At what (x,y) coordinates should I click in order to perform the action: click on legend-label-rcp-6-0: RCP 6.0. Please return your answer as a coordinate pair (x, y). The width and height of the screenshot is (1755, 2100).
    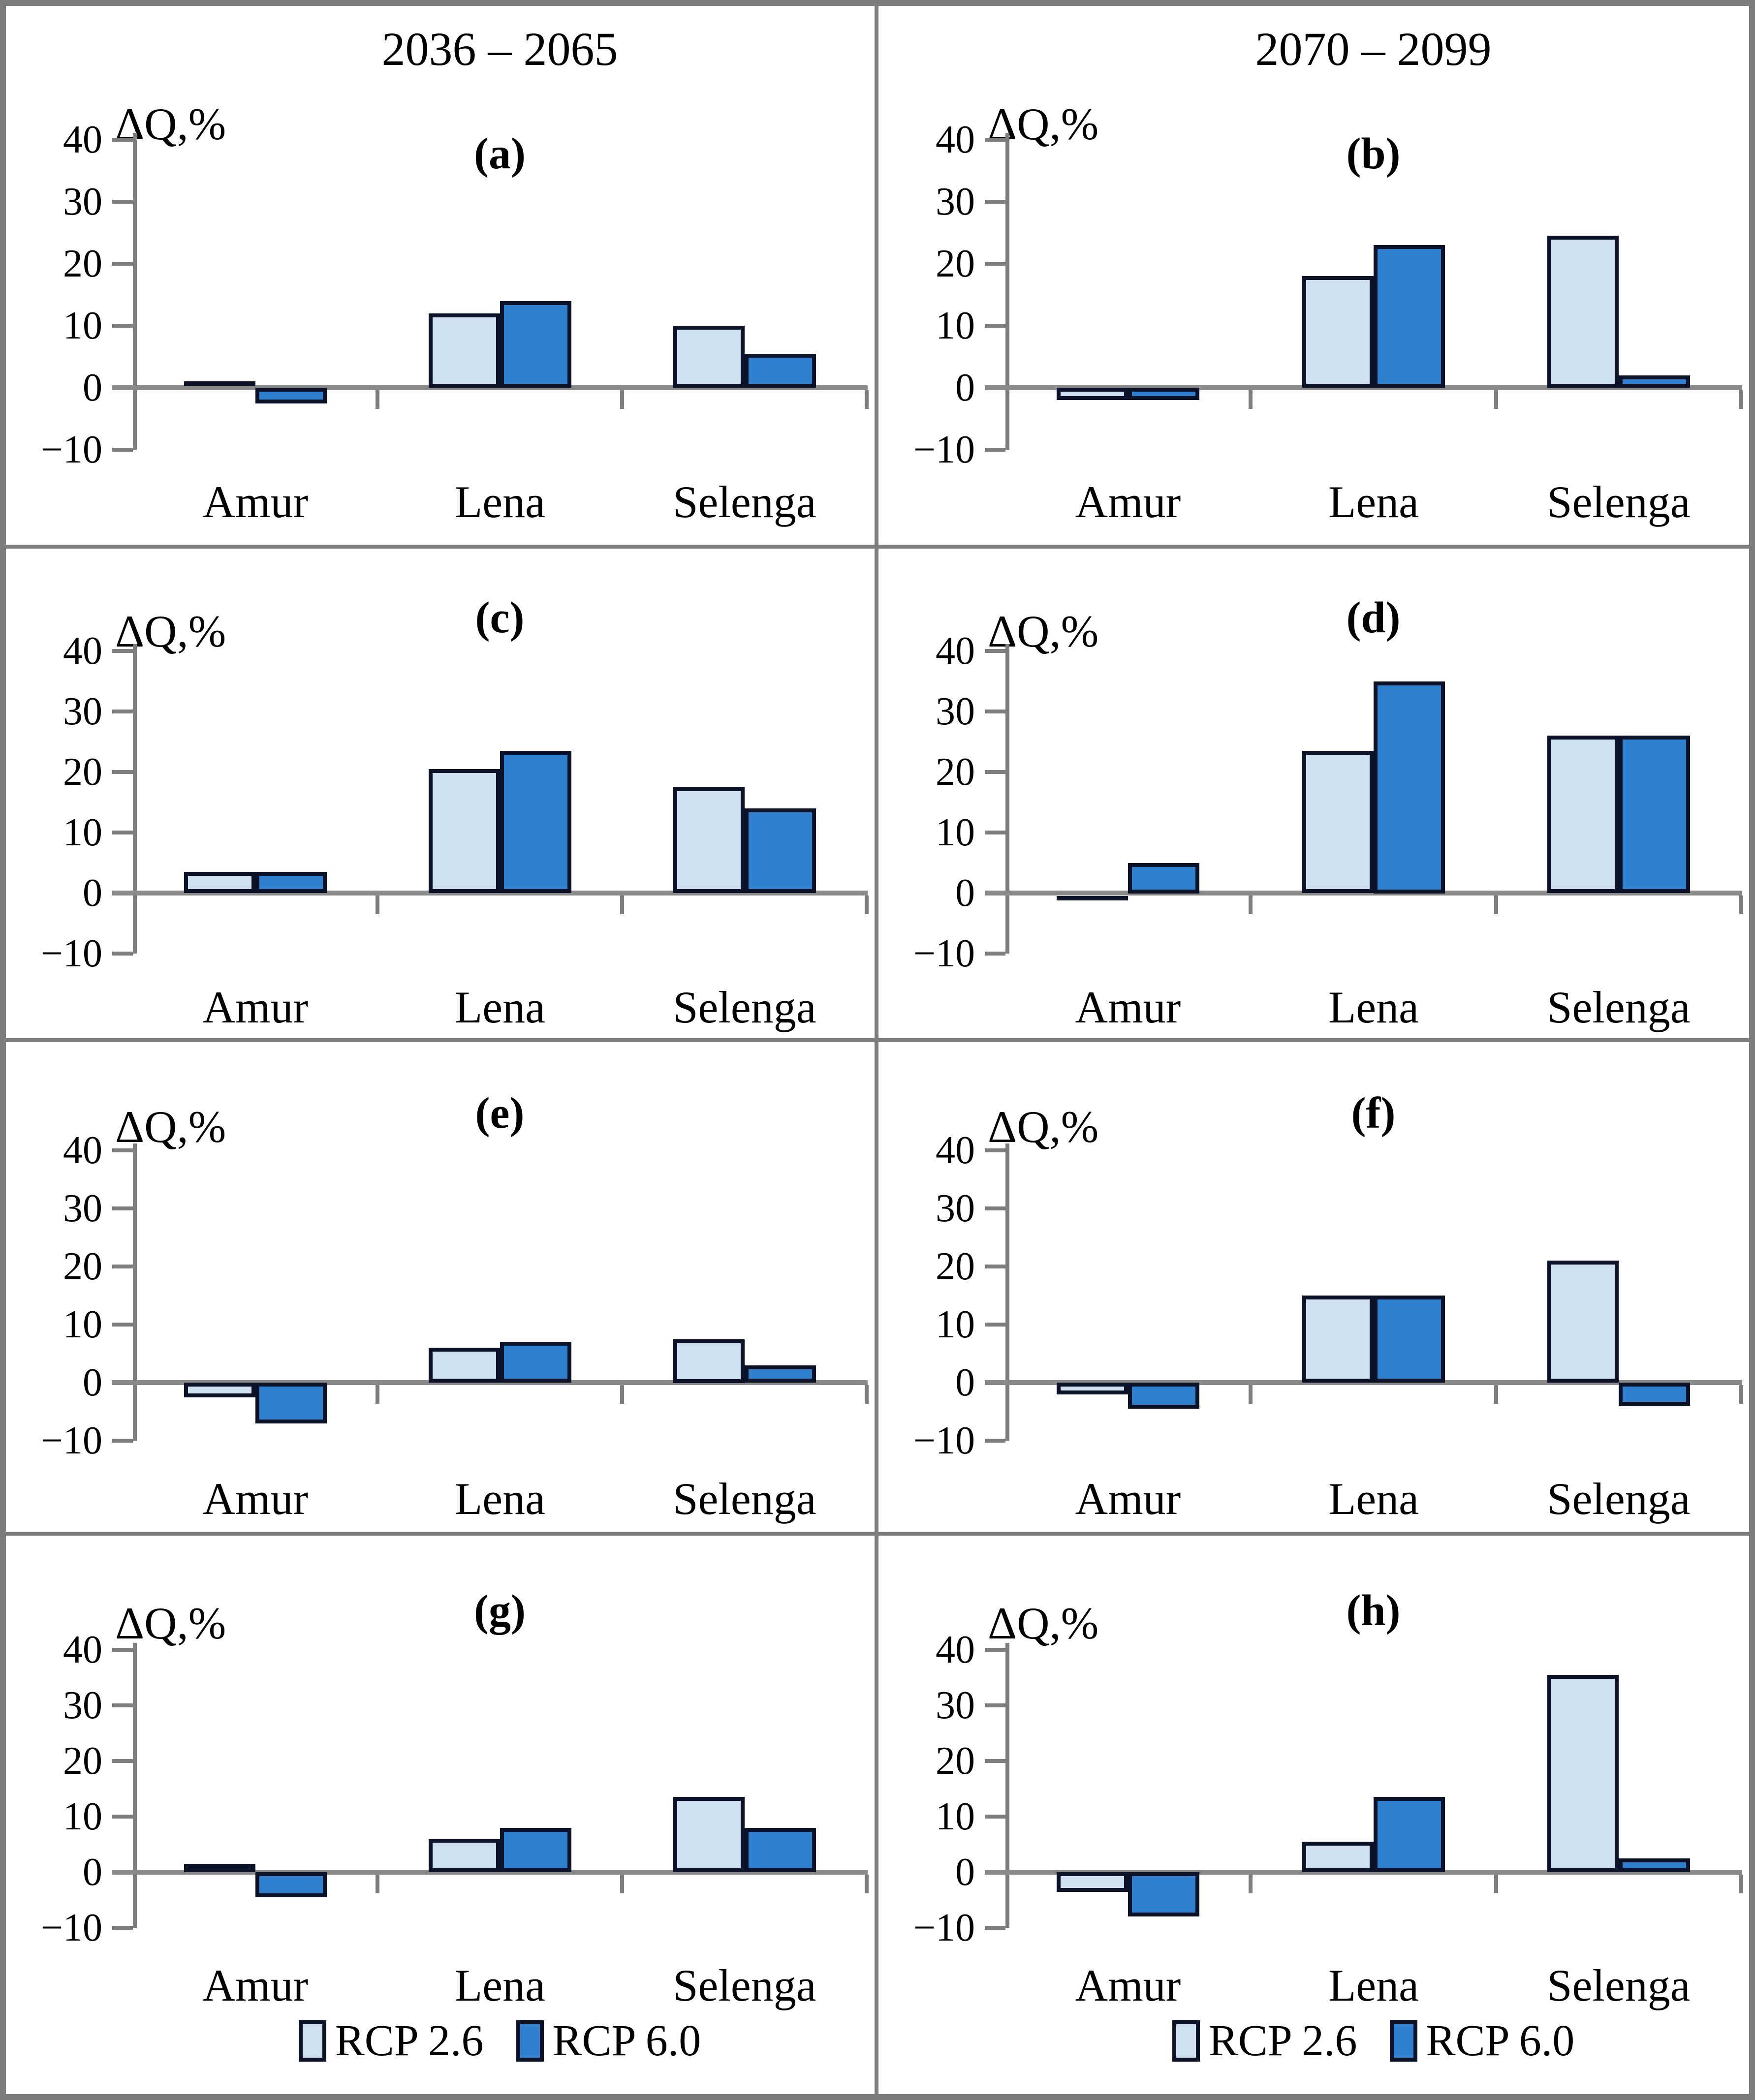
    Looking at the image, I should click on (627, 2040).